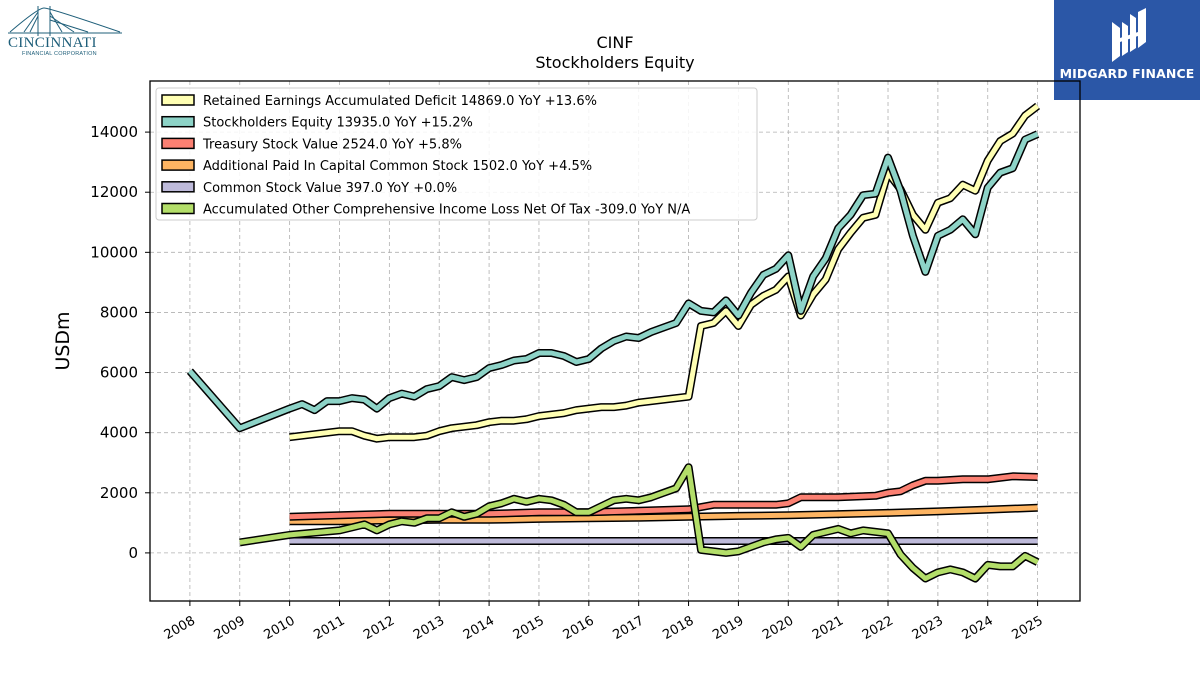 Image resolution: width=1200 pixels, height=675 pixels. What do you see at coordinates (1027, 628) in the screenshot?
I see `x-tick-label: 2025` at bounding box center [1027, 628].